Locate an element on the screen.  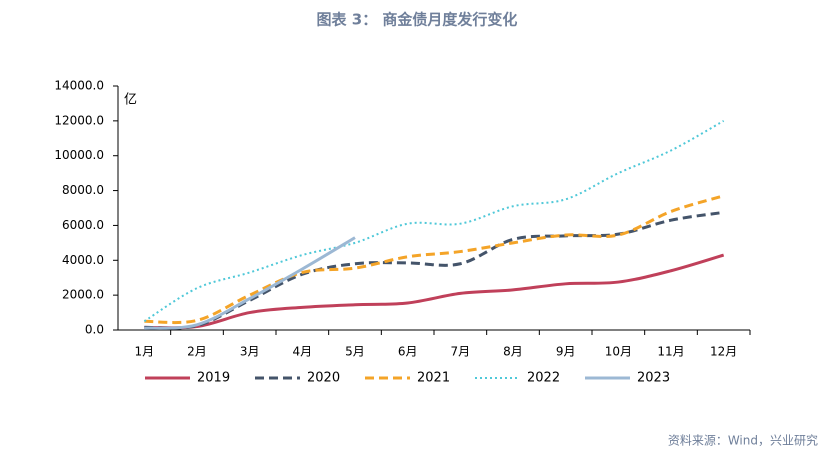
x-tick-label: 8月 is located at coordinates (513, 352).